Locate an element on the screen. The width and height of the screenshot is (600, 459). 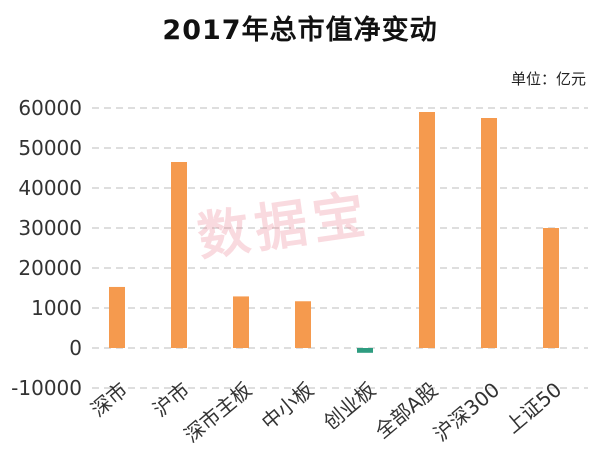
y-tick-label: 20000 is located at coordinates (50, 268).